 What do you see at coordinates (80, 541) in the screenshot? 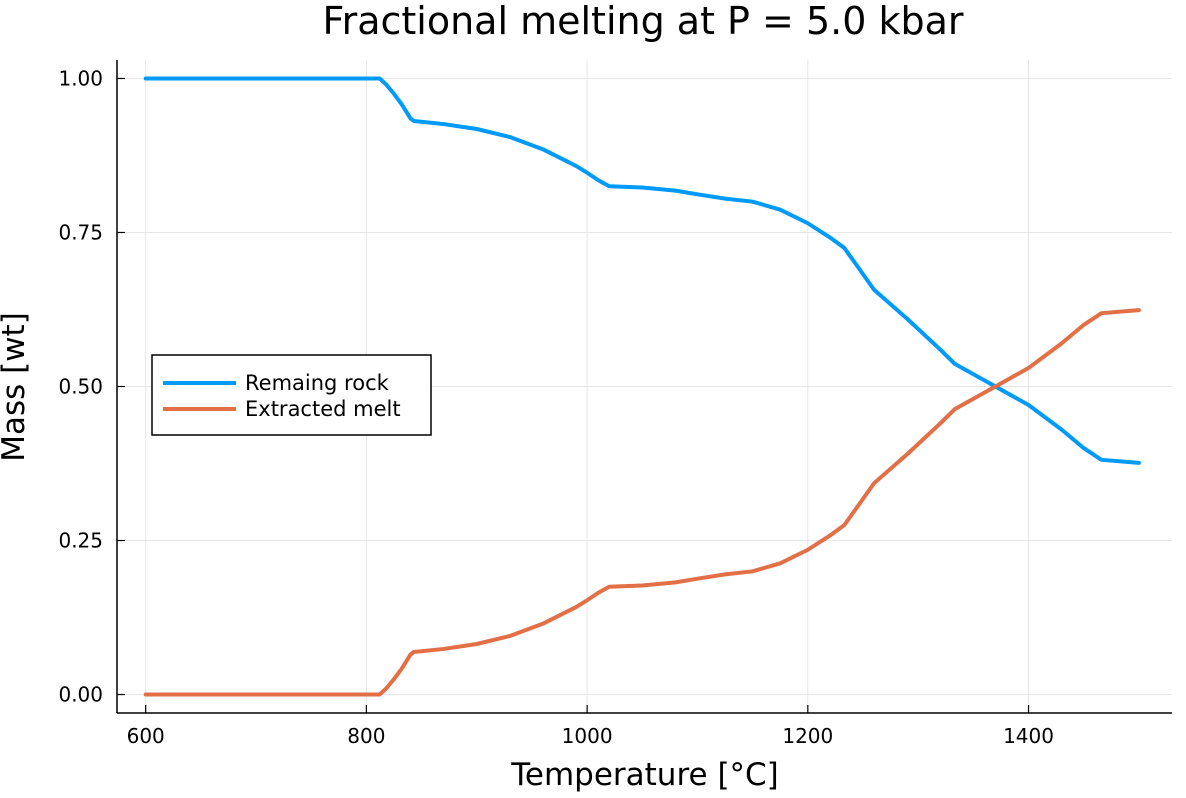
I see `y-tick-label: 0.25` at bounding box center [80, 541].